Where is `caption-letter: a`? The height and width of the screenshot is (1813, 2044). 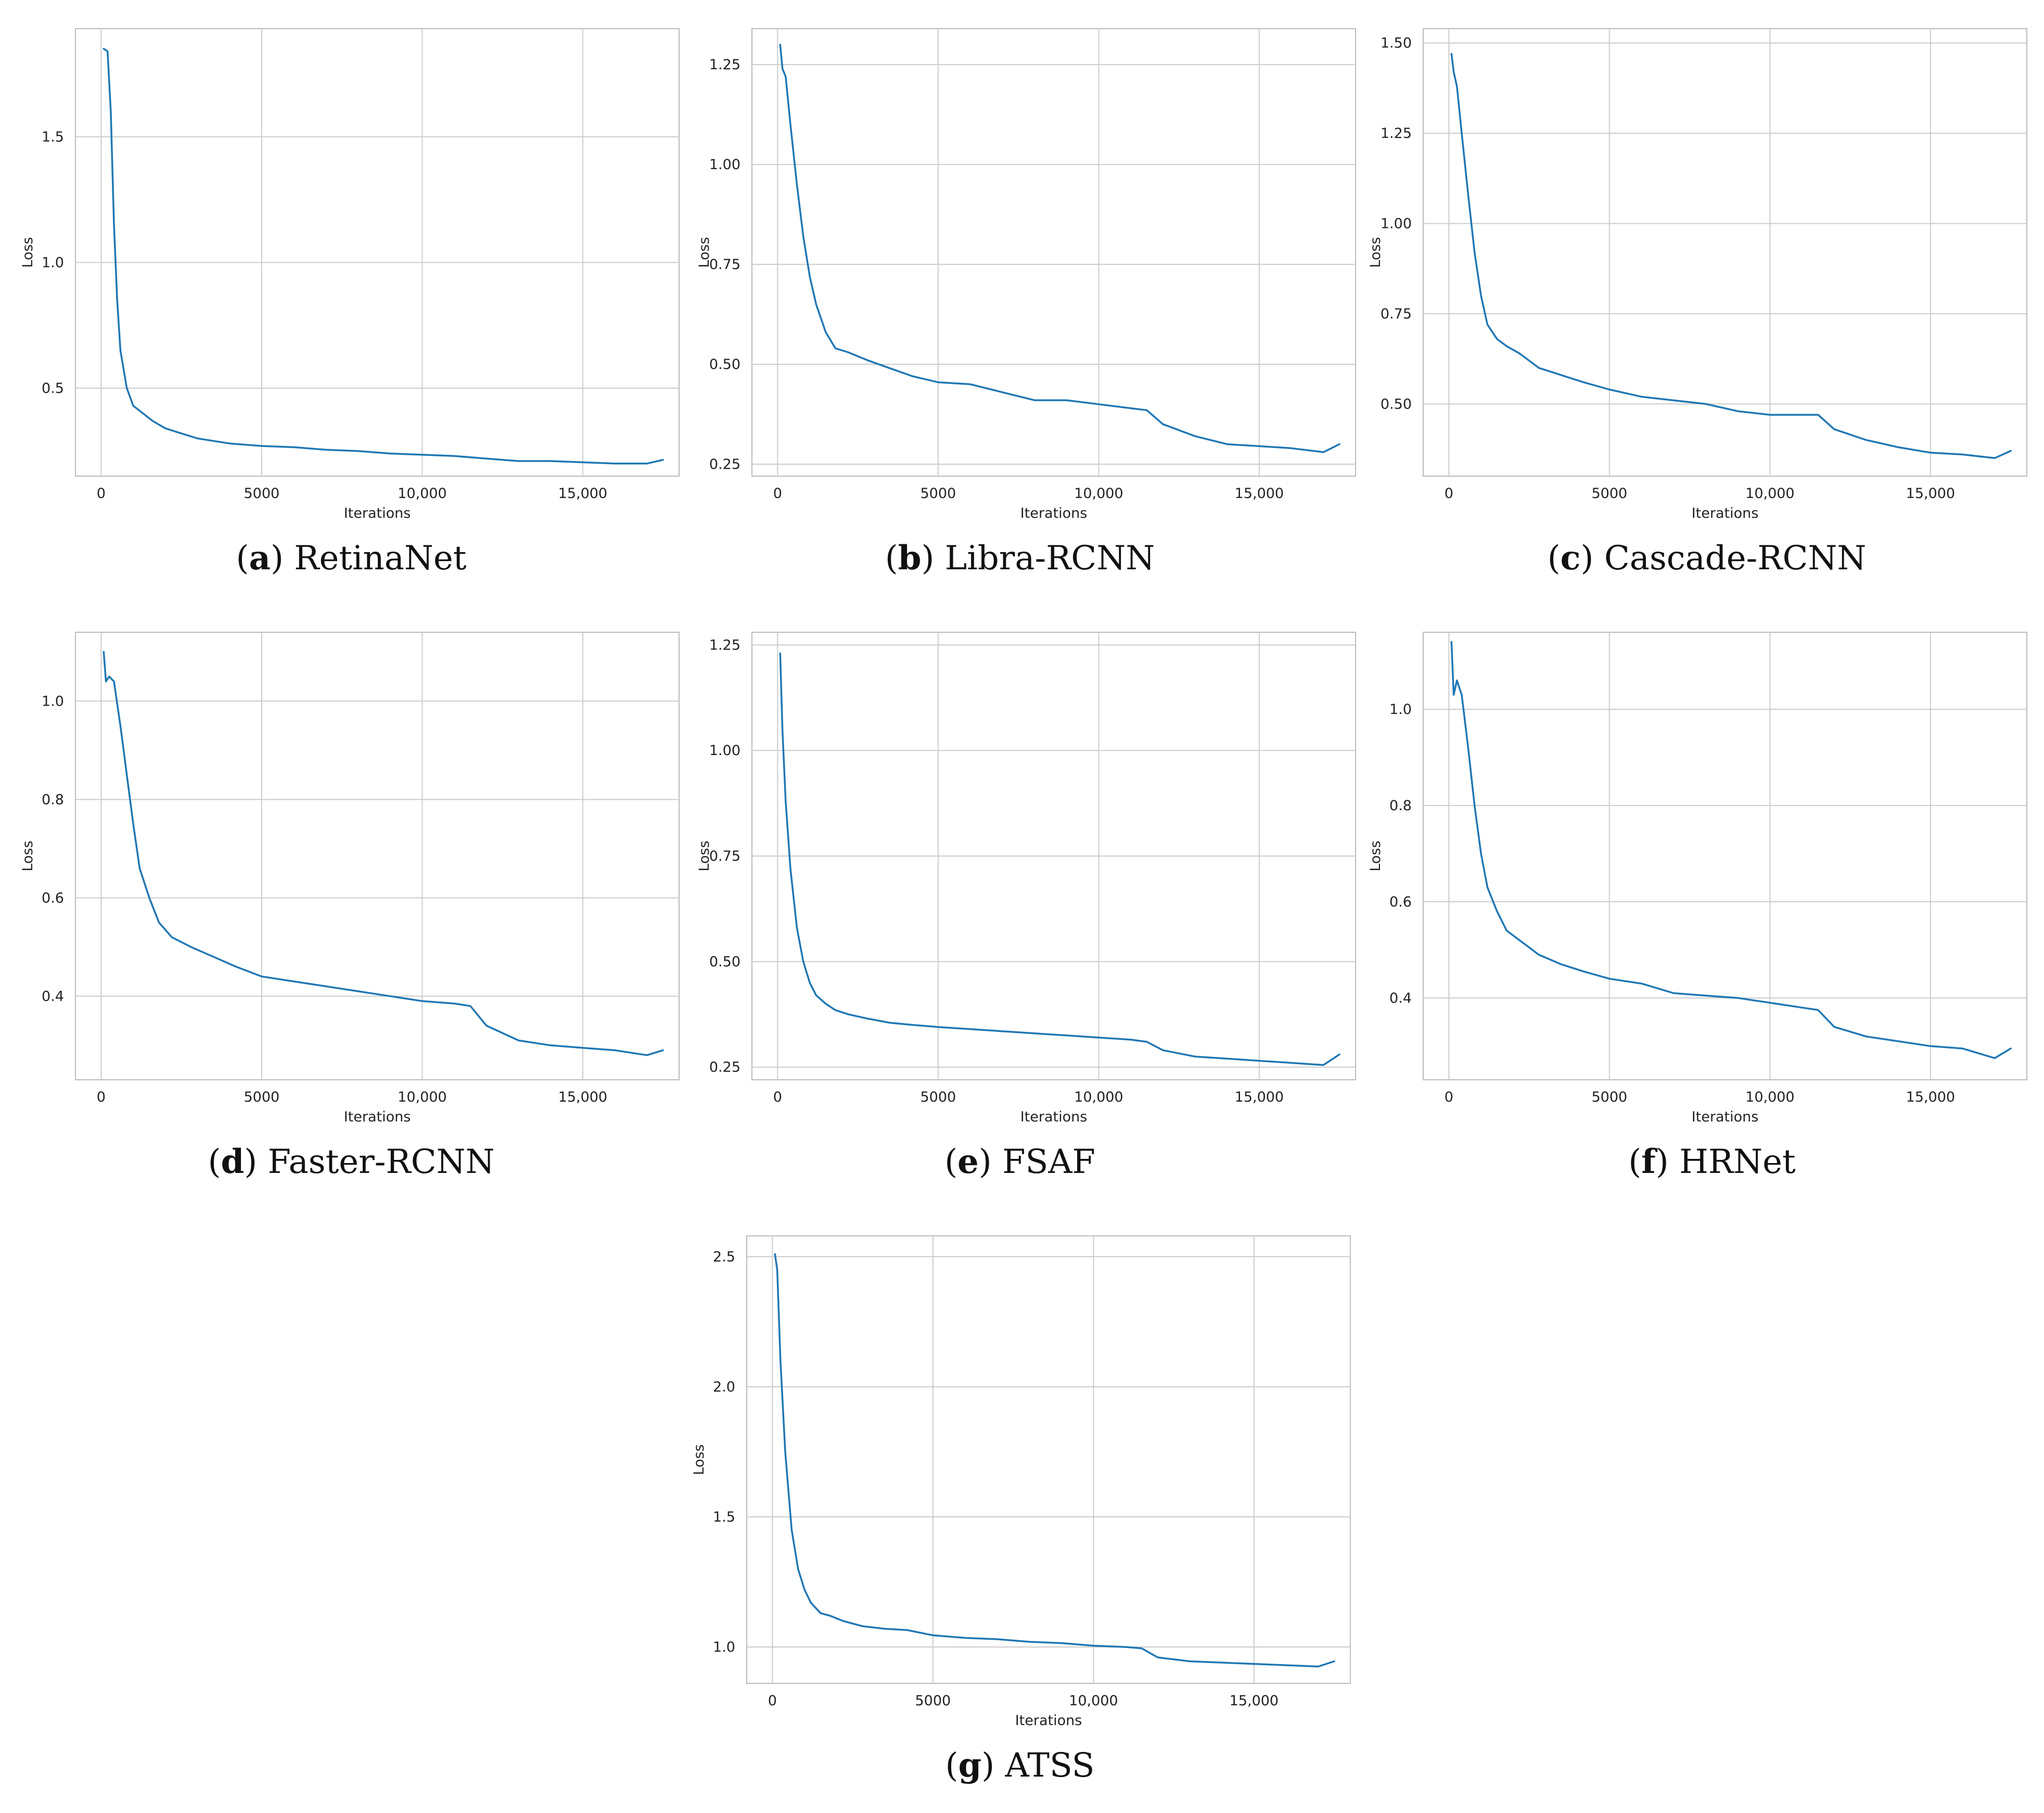
caption-letter: a is located at coordinates (260, 558).